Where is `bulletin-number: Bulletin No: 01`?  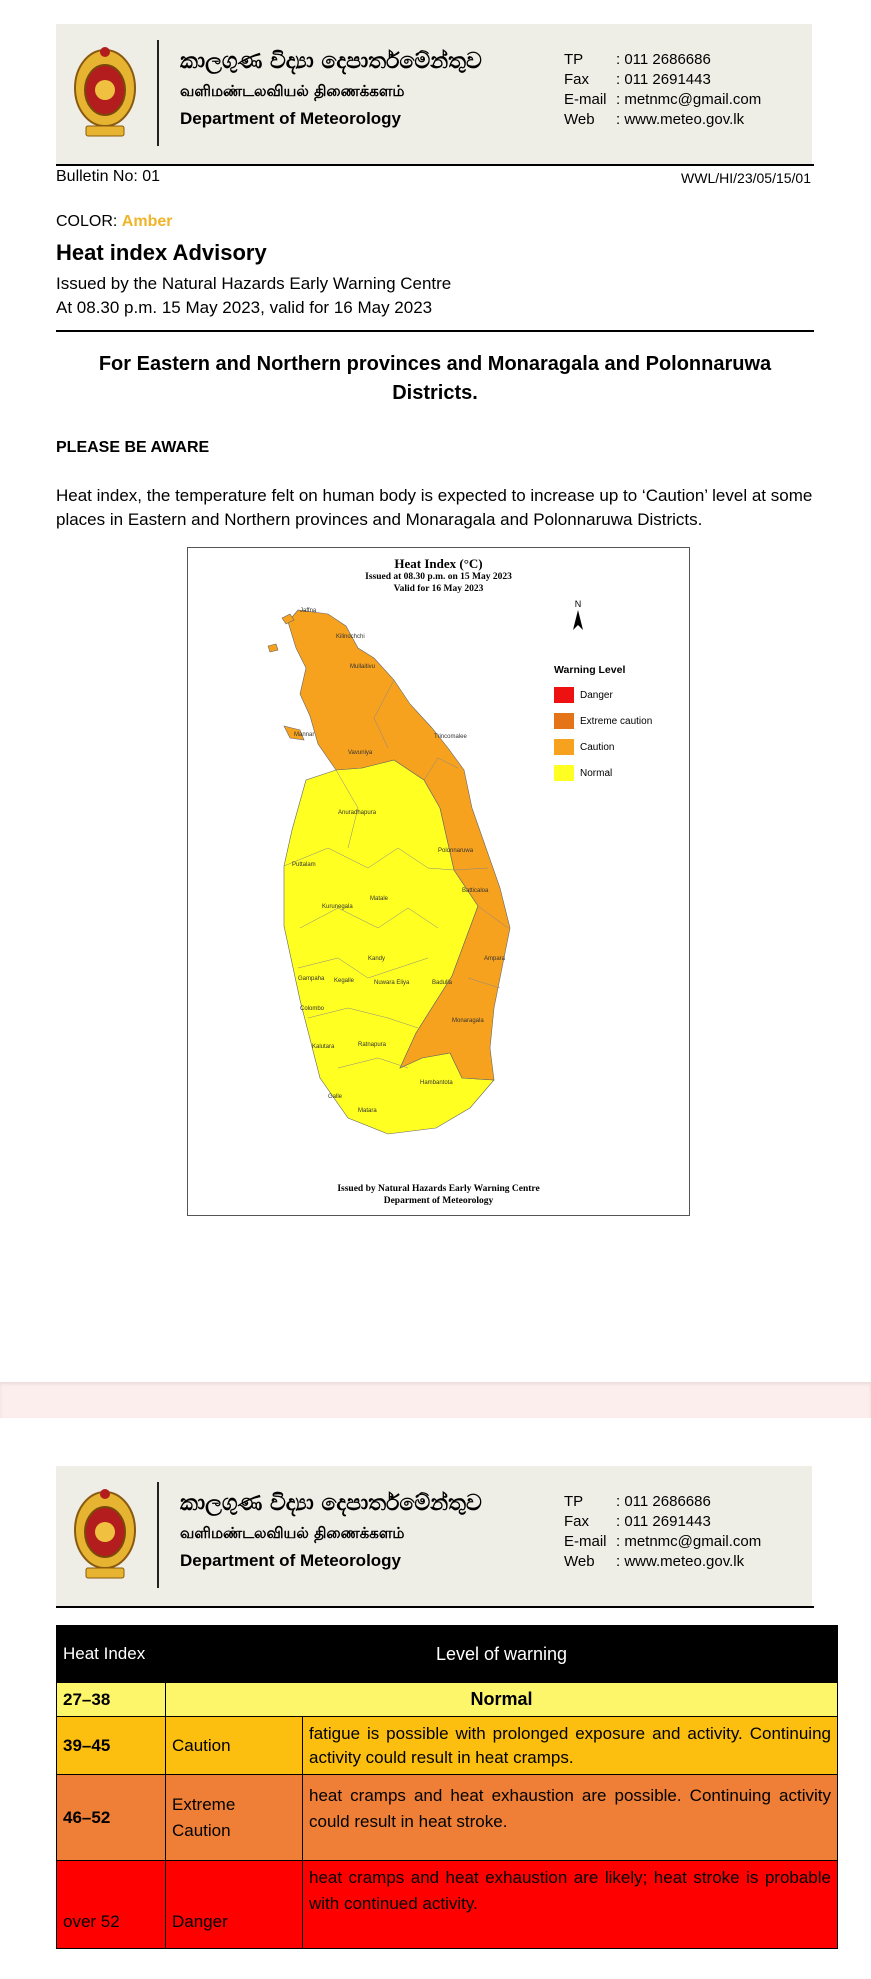
bulletin-number: Bulletin No: 01 is located at coordinates (108, 176).